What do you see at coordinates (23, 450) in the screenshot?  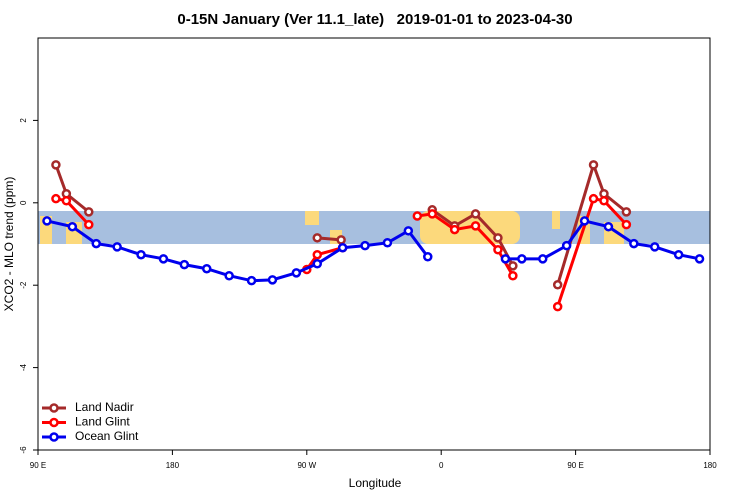 I see `y-tick-label: -6` at bounding box center [23, 450].